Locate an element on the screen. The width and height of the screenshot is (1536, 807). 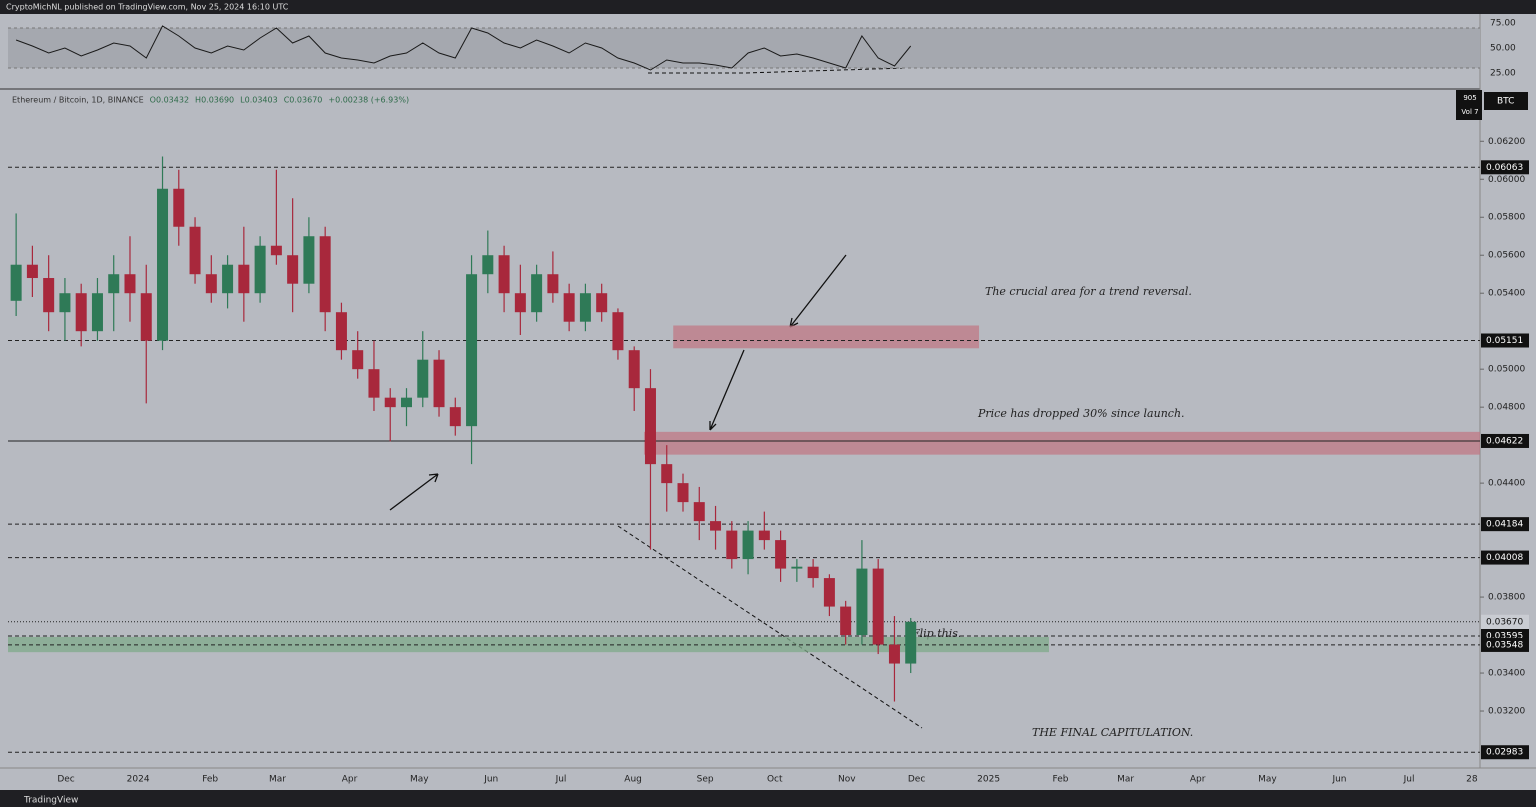
legend-item: O0.03432 is located at coordinates (169, 100).